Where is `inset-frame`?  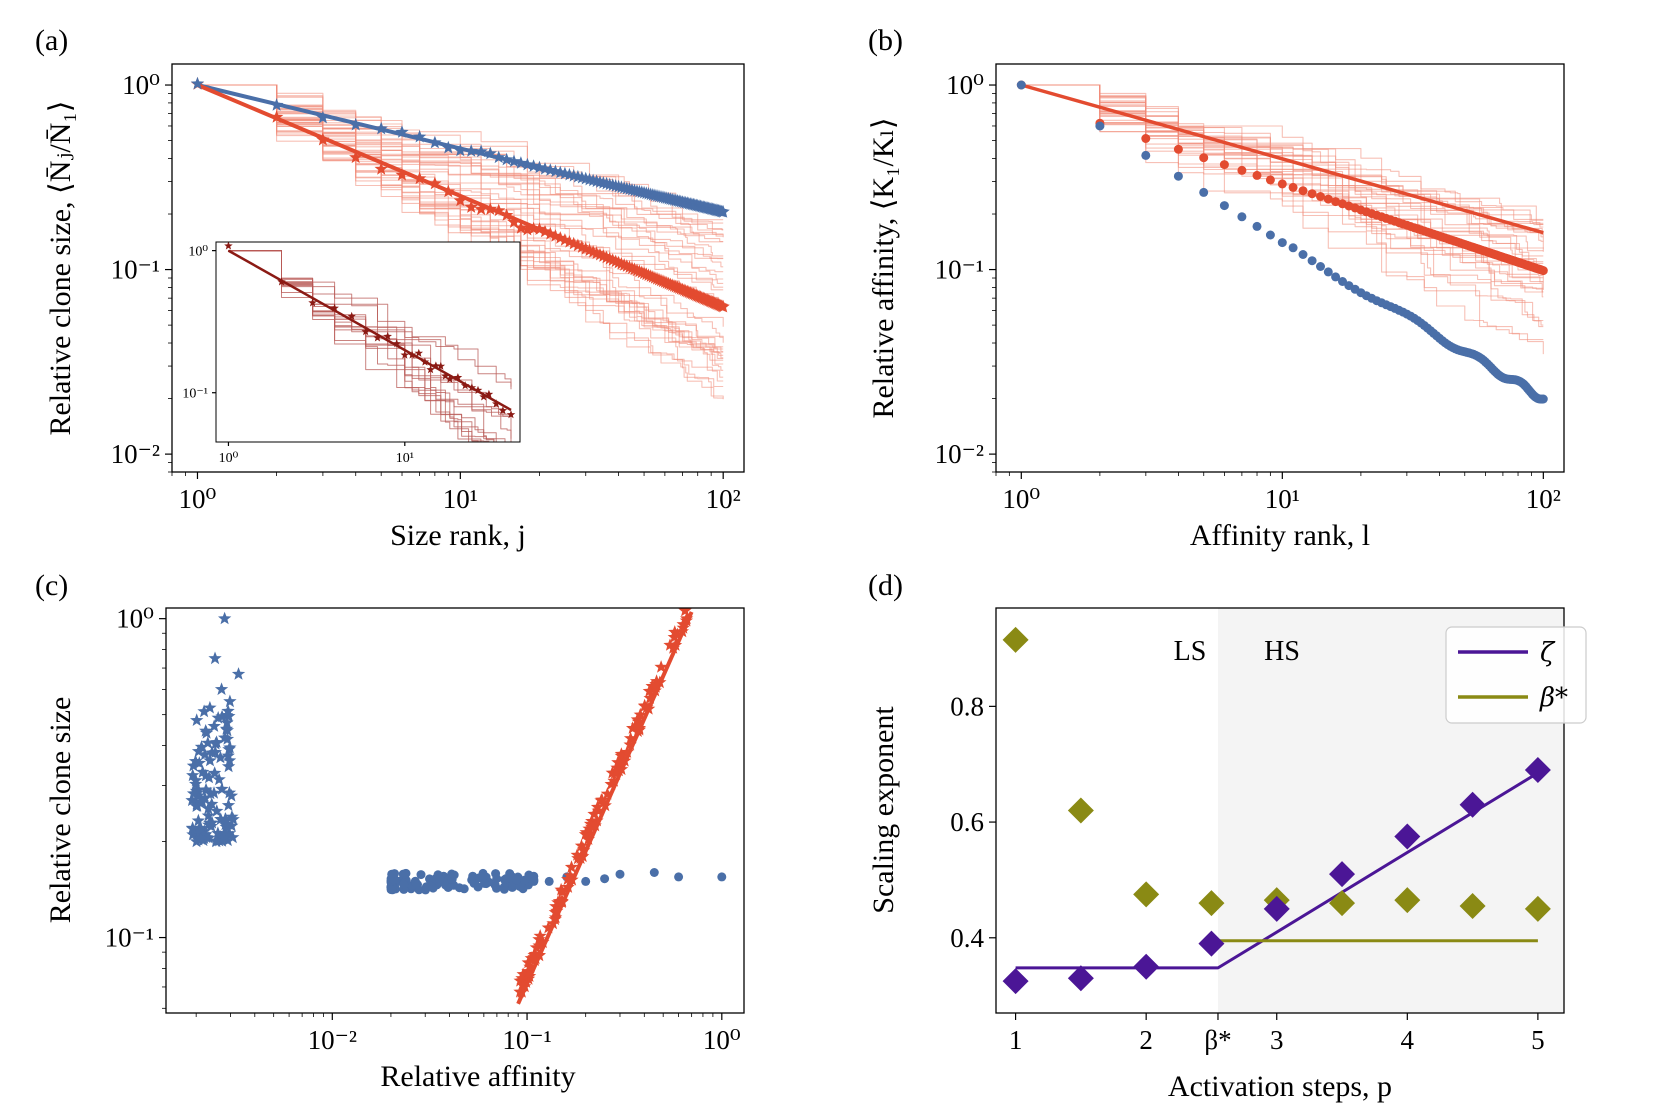 inset-frame is located at coordinates (368, 342).